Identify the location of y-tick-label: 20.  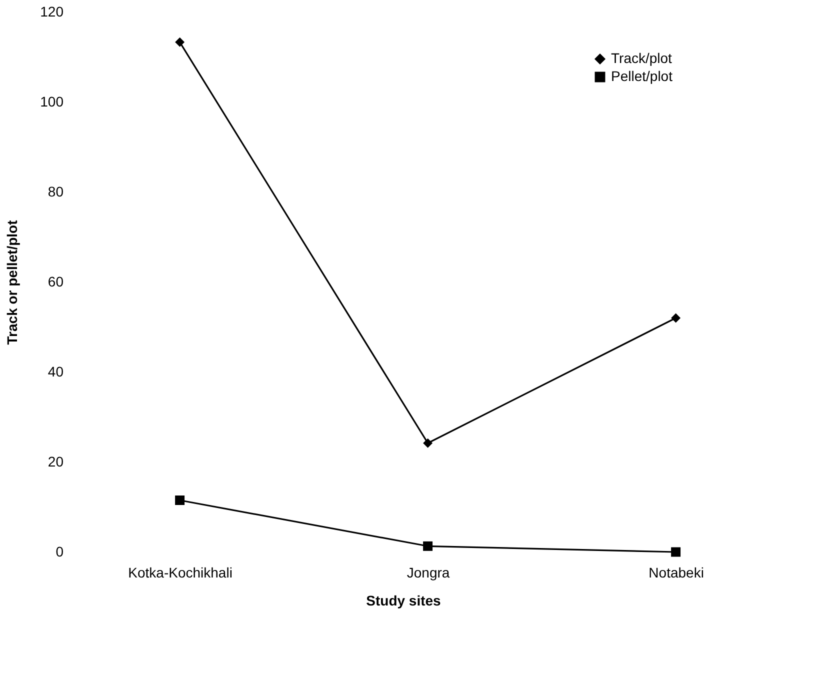
(56, 462).